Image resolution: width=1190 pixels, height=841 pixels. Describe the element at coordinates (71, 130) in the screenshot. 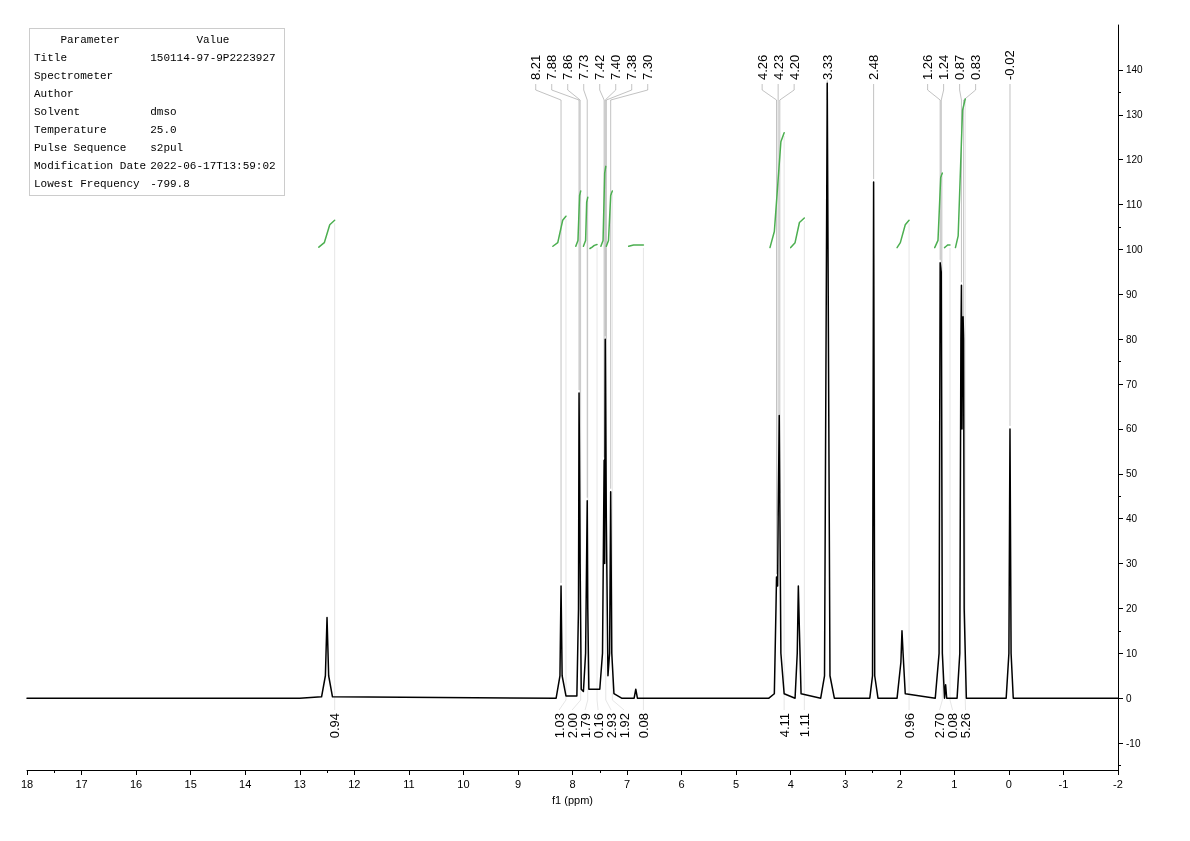

I see `category-label: Temperature` at that location.